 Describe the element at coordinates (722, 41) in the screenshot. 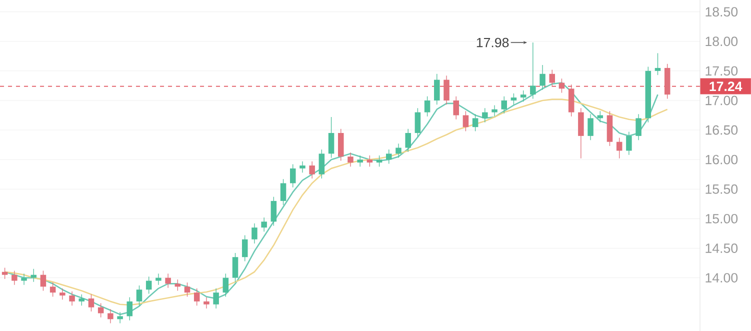

I see `y-tick-label: 18.00` at that location.